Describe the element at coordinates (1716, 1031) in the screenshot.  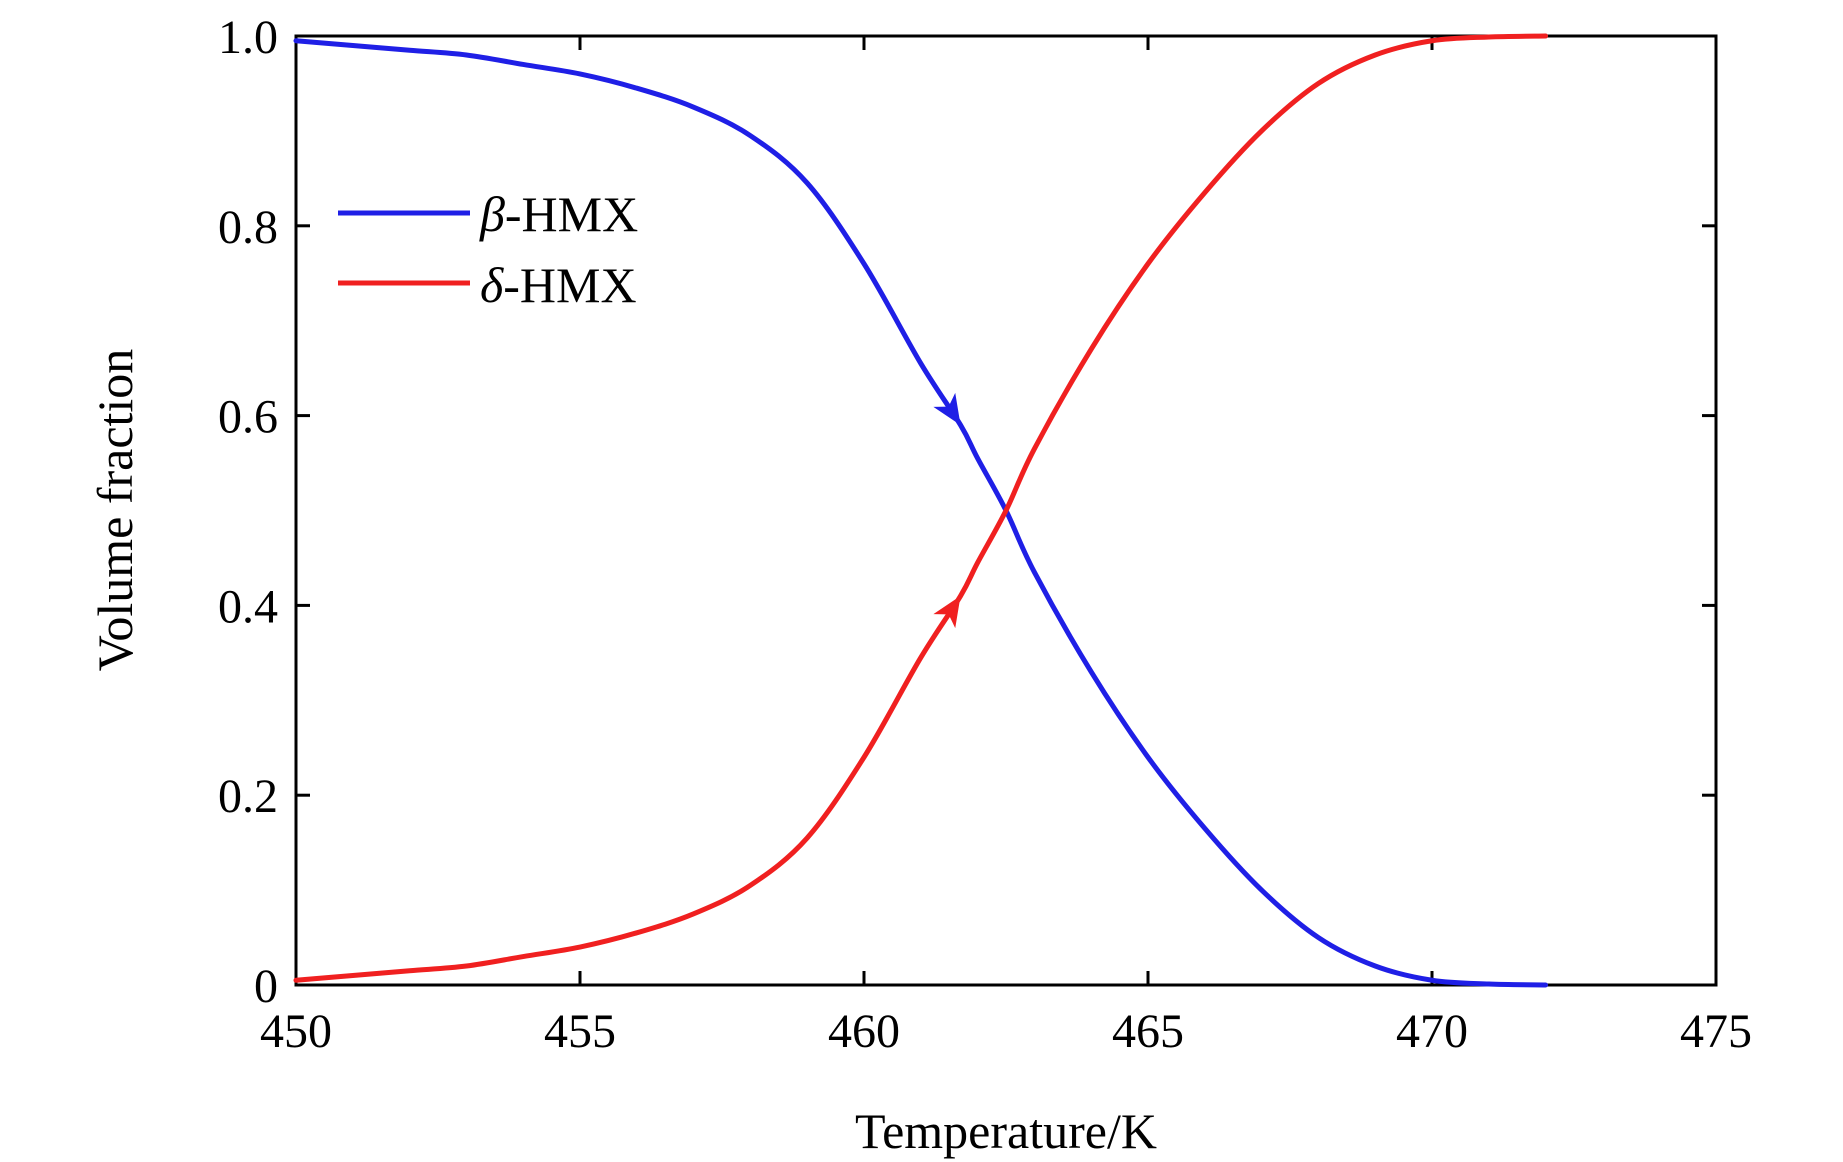
I see `x-tick-label: 475` at that location.